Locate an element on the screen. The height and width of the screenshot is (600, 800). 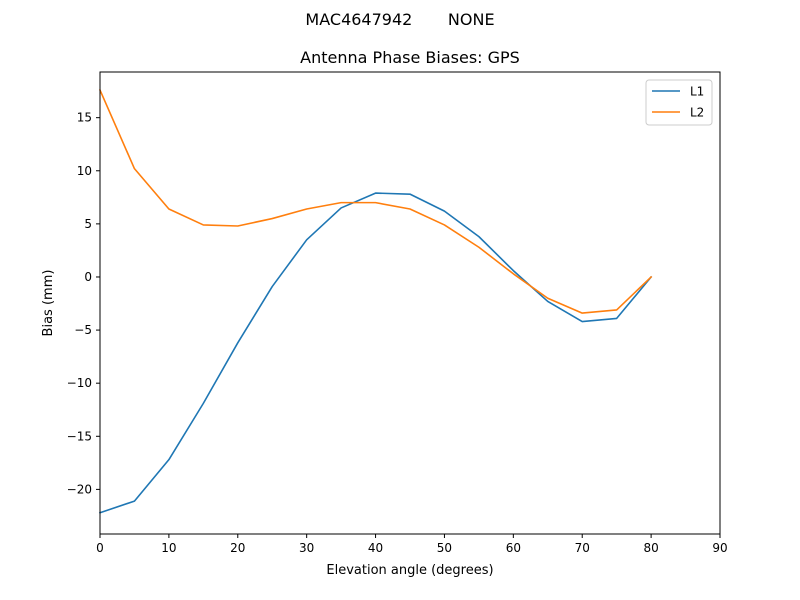
y-tick-label: −5 is located at coordinates (83, 330).